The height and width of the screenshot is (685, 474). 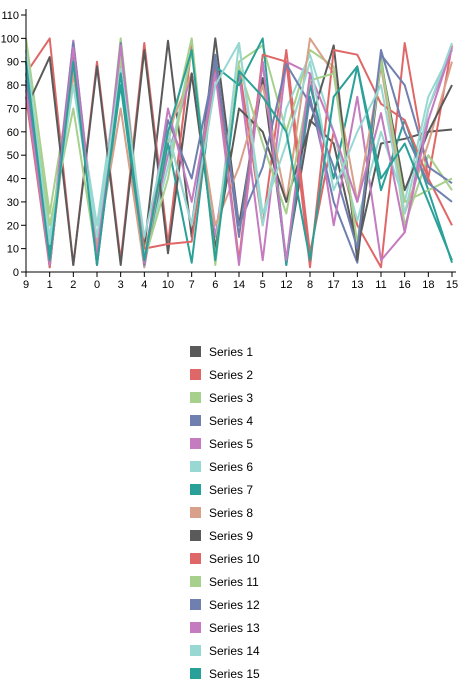 I want to click on x-tick-label: 12, so click(x=286, y=285).